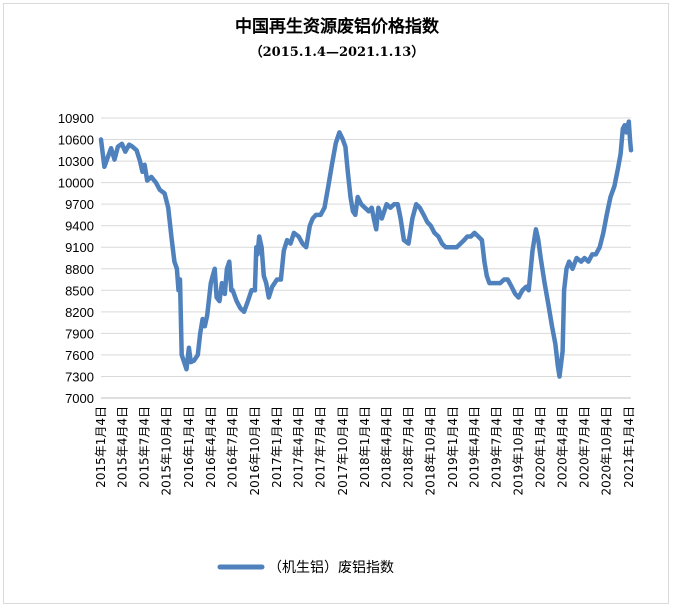 This screenshot has width=674, height=609. Describe the element at coordinates (474, 447) in the screenshot. I see `x-tick-label: 2019年4月4日` at that location.